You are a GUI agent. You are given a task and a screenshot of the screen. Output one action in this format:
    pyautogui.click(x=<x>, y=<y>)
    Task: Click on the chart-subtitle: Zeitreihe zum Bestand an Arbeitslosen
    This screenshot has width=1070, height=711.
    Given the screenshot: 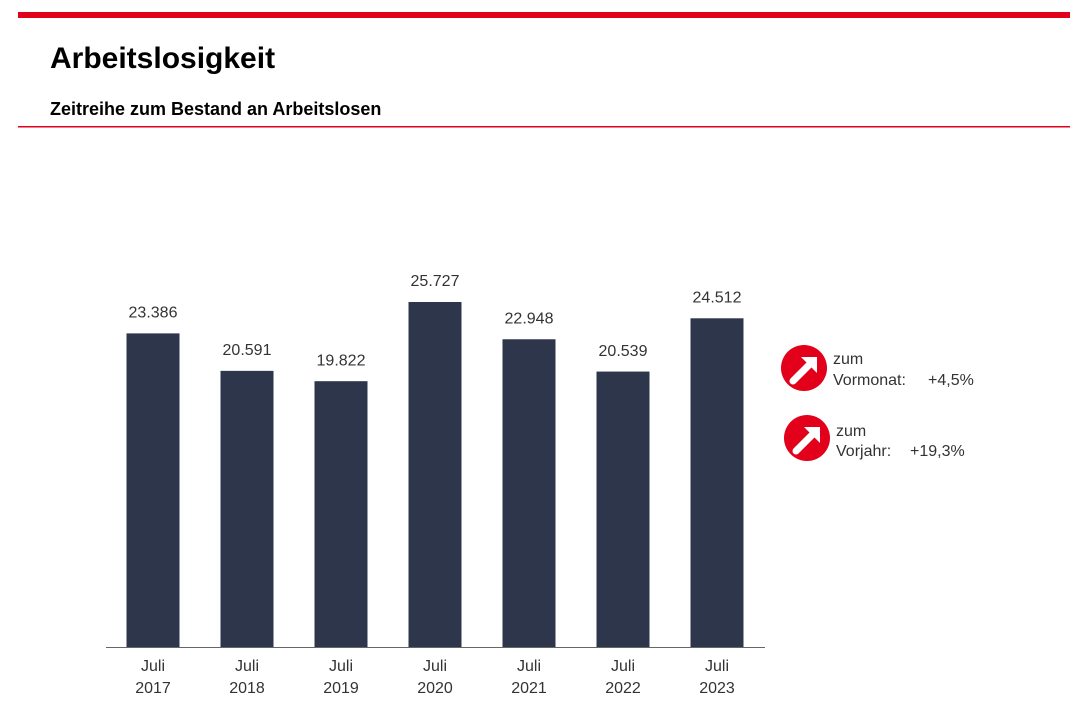 What is the action you would take?
    pyautogui.click(x=215, y=109)
    